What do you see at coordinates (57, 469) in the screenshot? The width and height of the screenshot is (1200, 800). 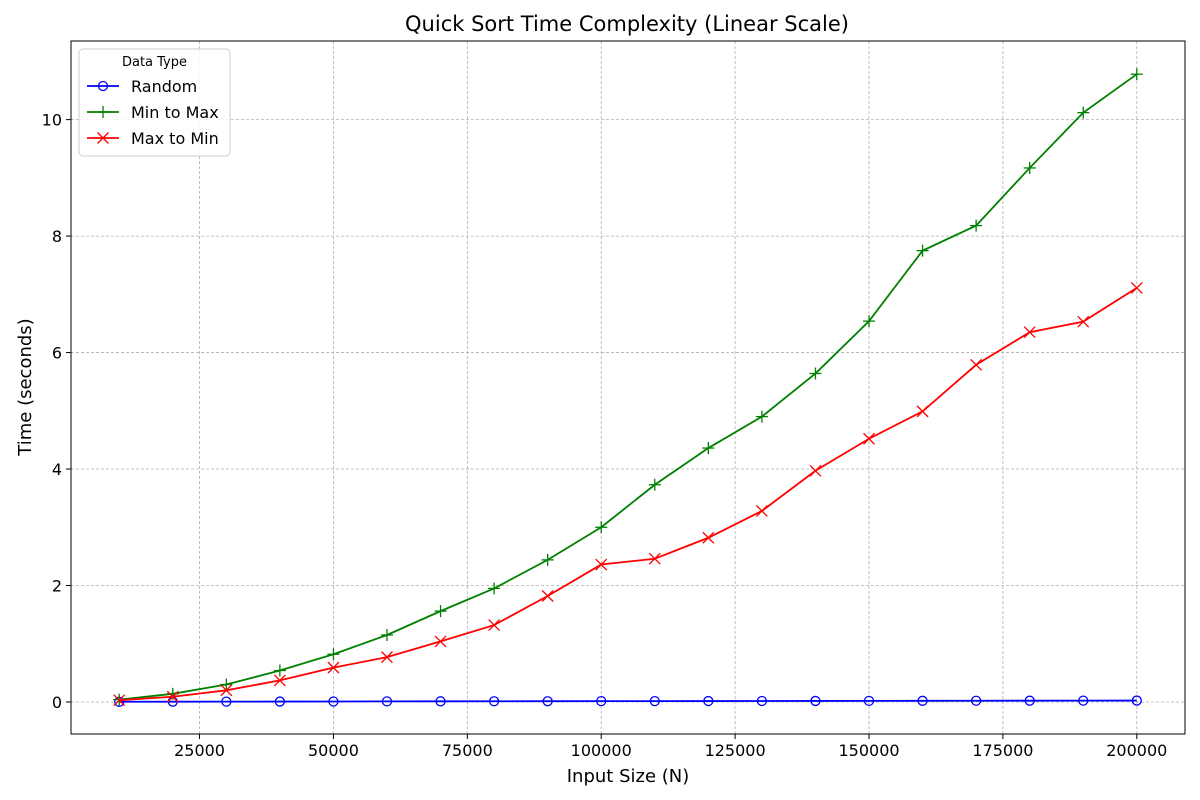 I see `y-tick-label: 4` at bounding box center [57, 469].